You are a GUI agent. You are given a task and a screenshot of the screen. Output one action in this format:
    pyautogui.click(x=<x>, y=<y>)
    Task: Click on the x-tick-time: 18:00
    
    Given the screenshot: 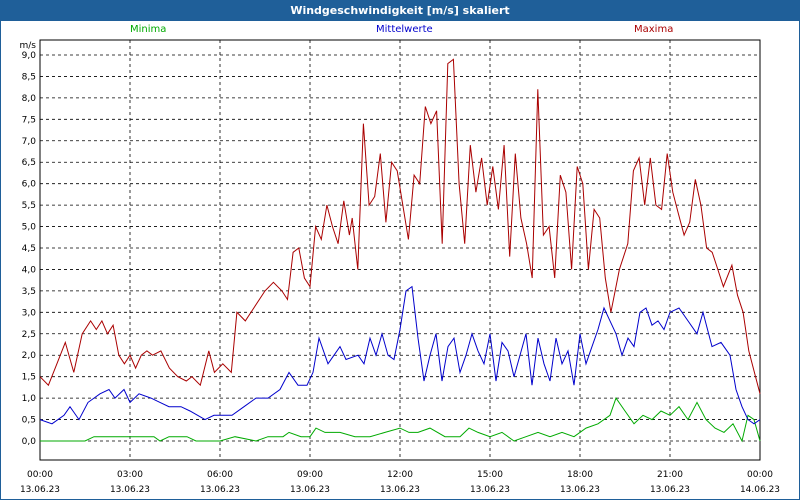 What is the action you would take?
    pyautogui.click(x=580, y=475)
    